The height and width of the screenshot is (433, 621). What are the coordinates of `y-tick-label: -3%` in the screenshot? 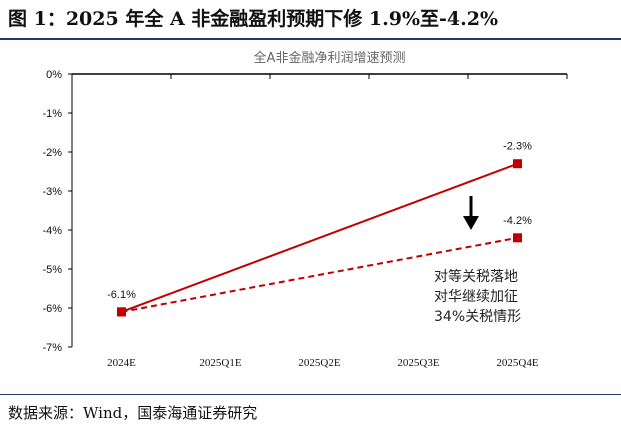 It's located at (52, 192).